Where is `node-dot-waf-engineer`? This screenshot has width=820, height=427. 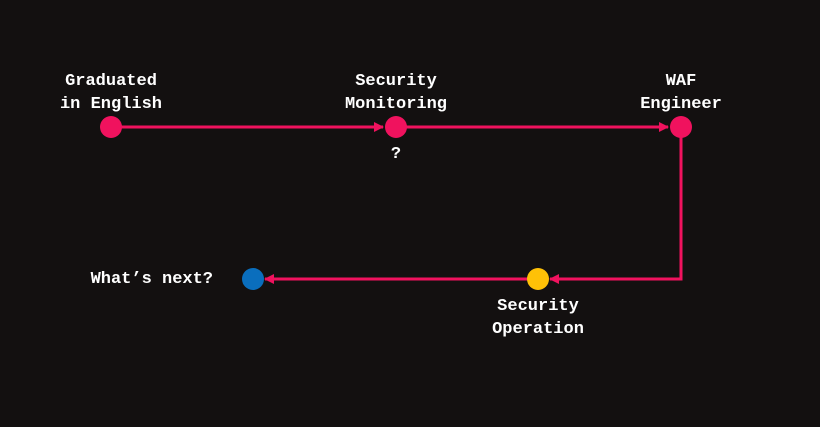
node-dot-waf-engineer is located at coordinates (681, 127).